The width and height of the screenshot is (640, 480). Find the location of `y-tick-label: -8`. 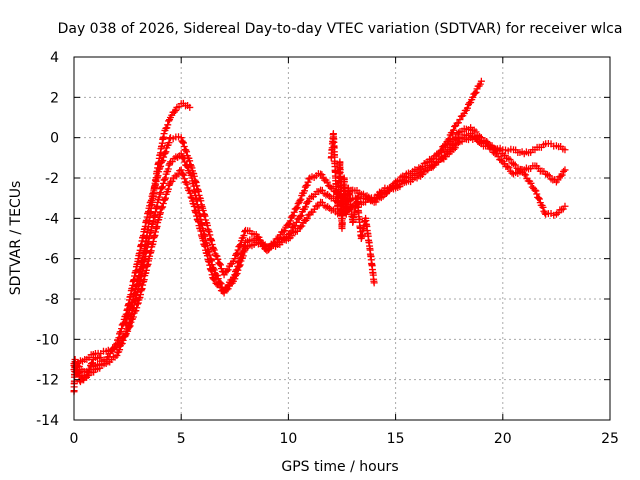

y-tick-label: -8 is located at coordinates (52, 300).